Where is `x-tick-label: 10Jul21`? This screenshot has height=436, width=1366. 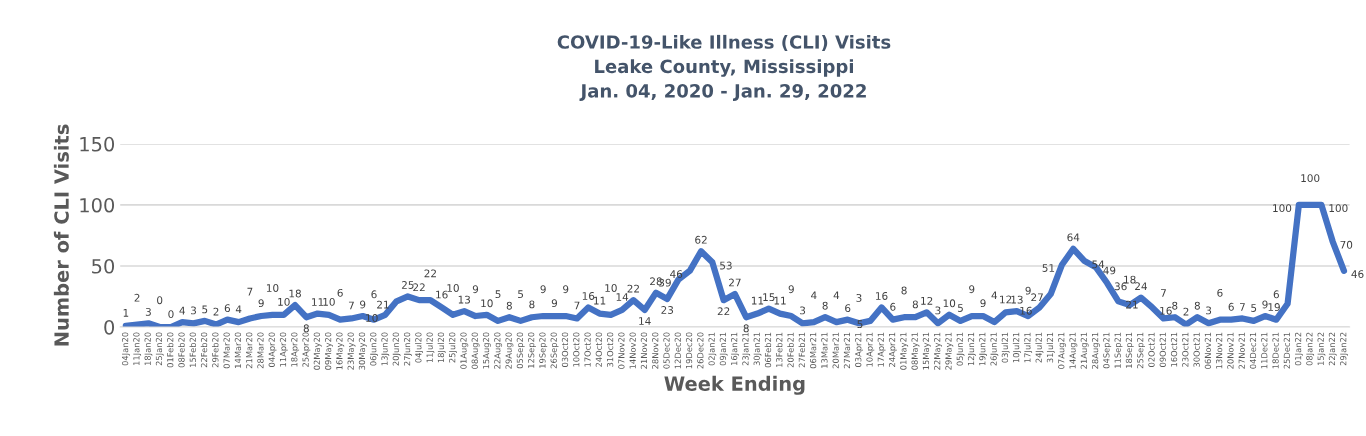
x-tick-label: 10Jul21 is located at coordinates (1016, 347).